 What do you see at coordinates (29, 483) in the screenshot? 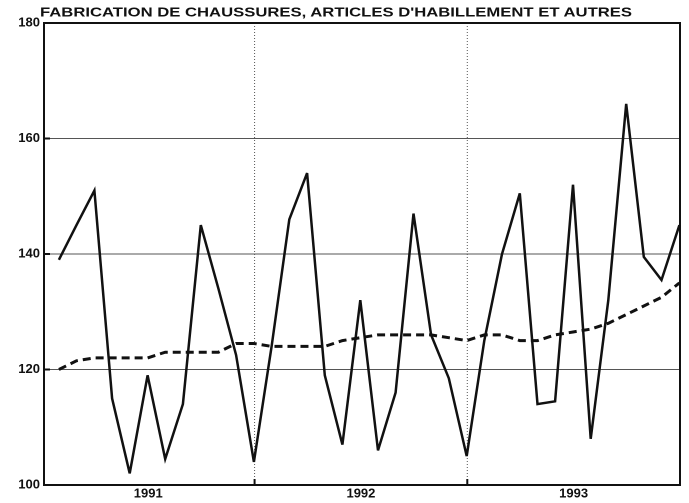
I see `y-tick-label: 100` at bounding box center [29, 483].